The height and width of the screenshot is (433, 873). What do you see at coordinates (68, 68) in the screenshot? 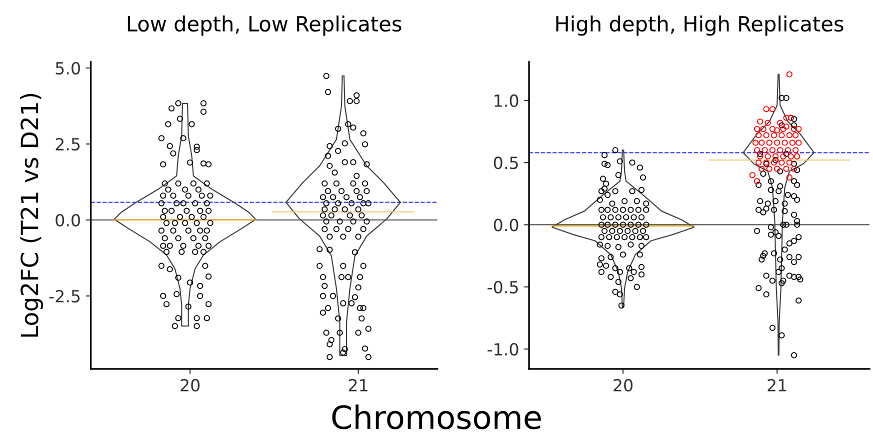
I see `y-tick-label: 5.0` at bounding box center [68, 68].